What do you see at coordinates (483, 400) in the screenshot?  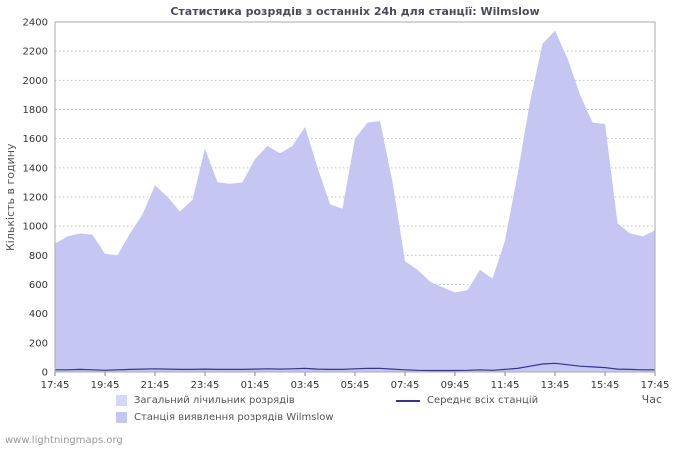 I see `legend-label-average: Середнє всіх станцій` at bounding box center [483, 400].